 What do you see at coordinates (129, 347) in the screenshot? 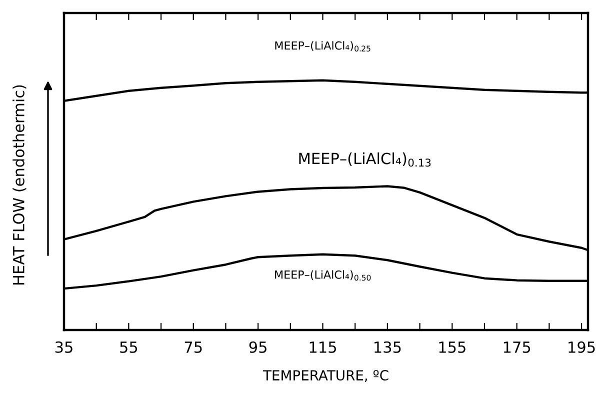
I see `x-tick-label: 55` at bounding box center [129, 347].